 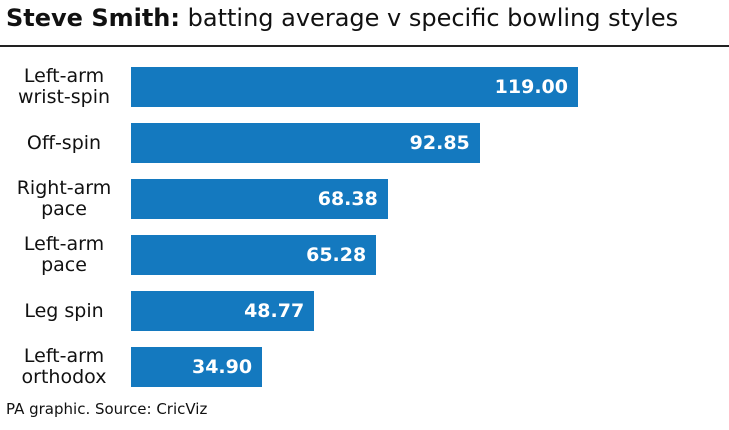 What do you see at coordinates (64, 142) in the screenshot?
I see `category-label: Off-spin` at bounding box center [64, 142].